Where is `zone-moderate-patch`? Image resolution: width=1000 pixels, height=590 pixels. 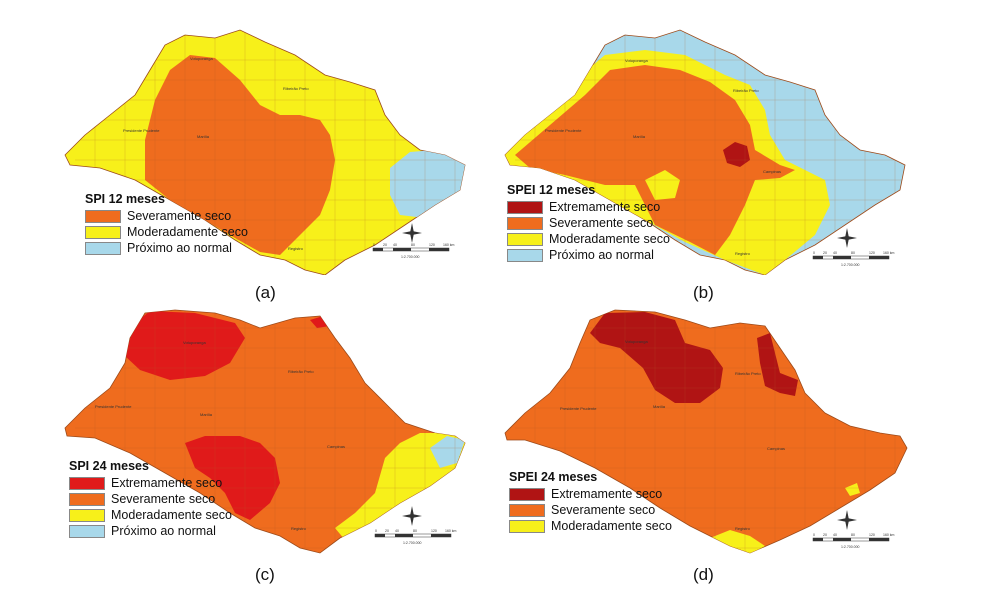 zone-moderate-patch is located at coordinates (662, 185).